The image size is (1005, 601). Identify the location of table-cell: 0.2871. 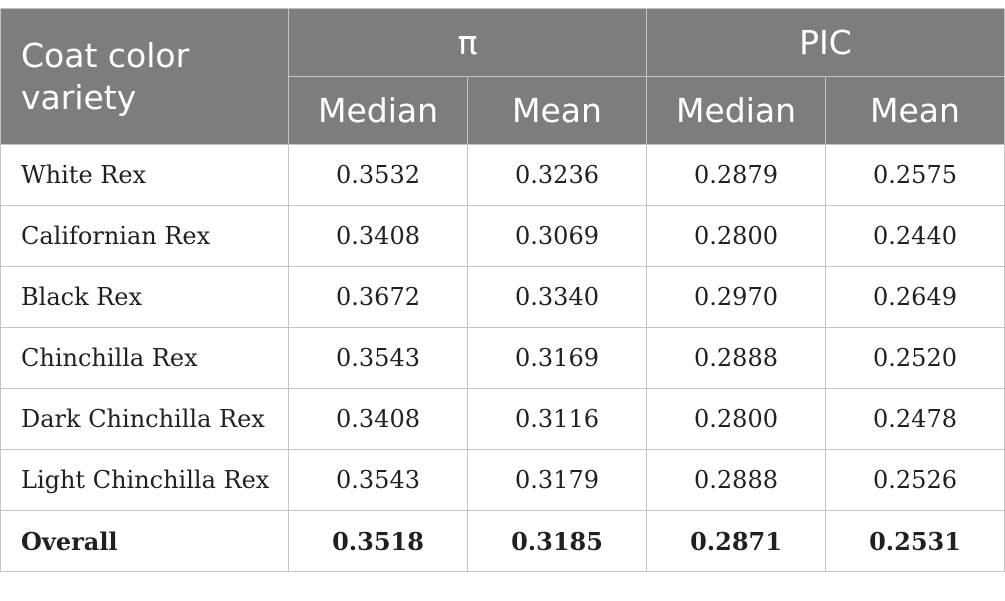
(736, 541).